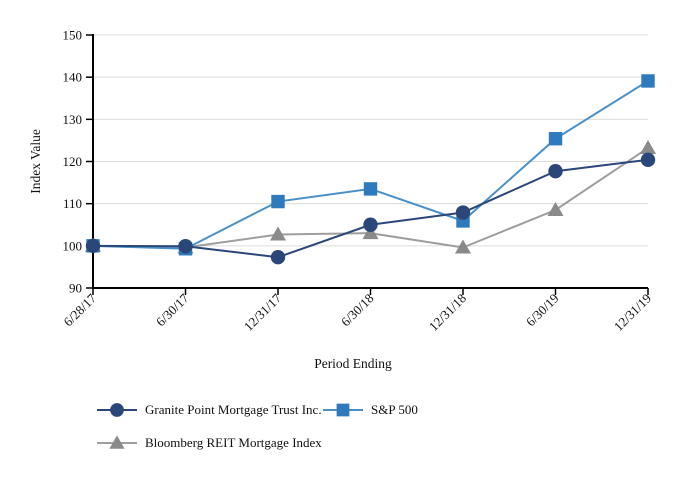 This screenshot has height=480, width=682. What do you see at coordinates (73, 119) in the screenshot?
I see `y-tick-label: 130` at bounding box center [73, 119].